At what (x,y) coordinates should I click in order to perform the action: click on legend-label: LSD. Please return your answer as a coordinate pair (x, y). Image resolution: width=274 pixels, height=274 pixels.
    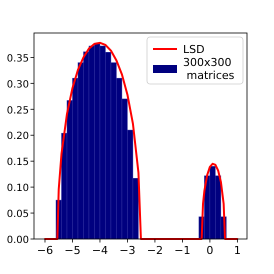
    Looking at the image, I should click on (194, 49).